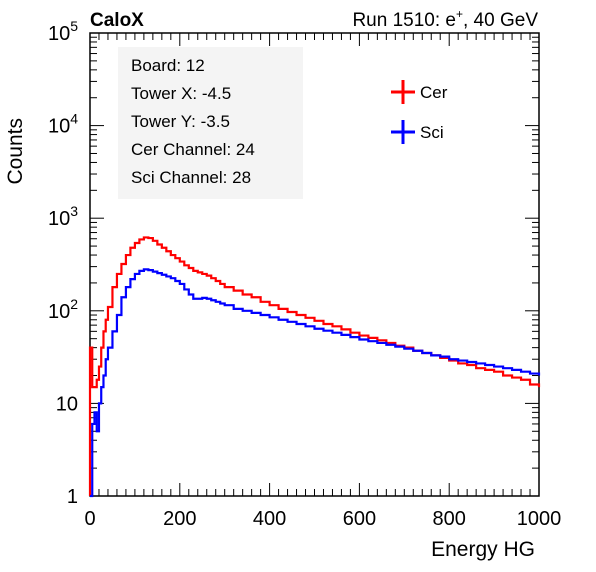 Image resolution: width=596 pixels, height=572 pixels. I want to click on y-tick-label: 10², so click(63, 309).